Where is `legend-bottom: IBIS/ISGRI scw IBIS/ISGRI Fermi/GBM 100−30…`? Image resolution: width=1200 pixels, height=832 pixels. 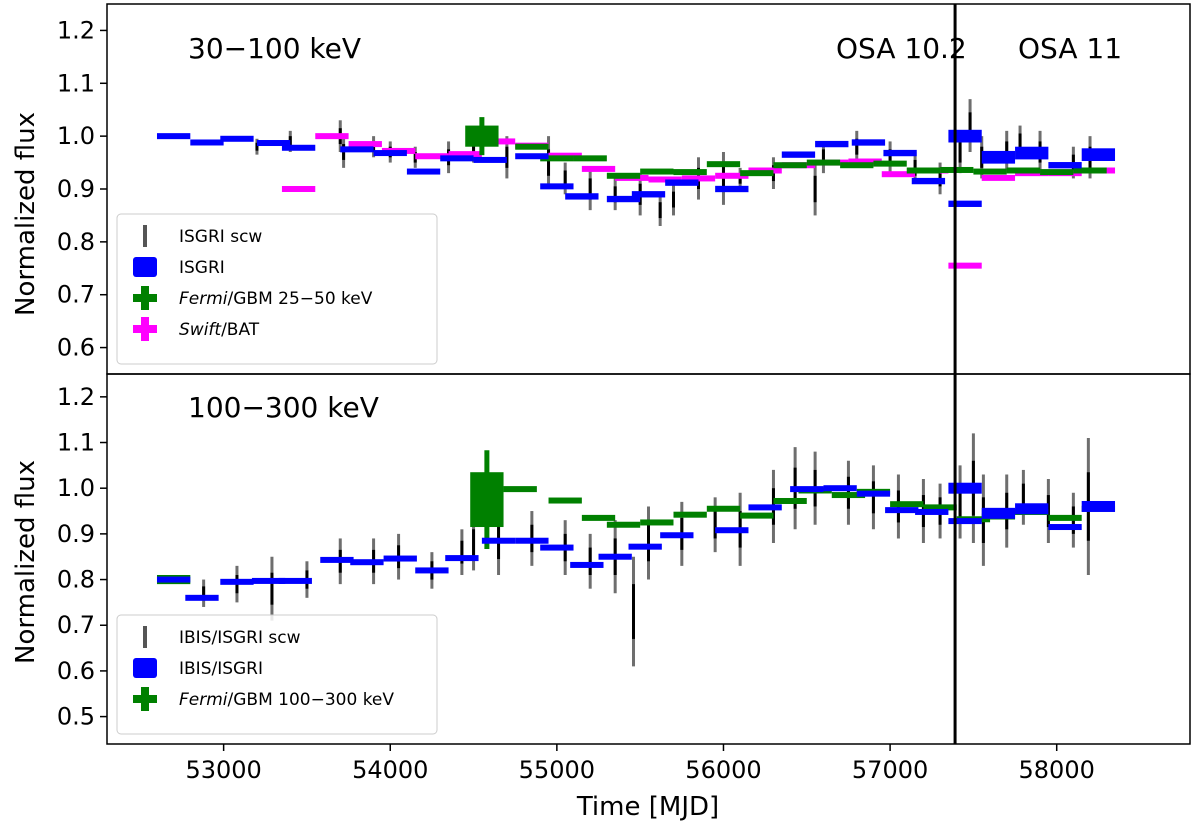
legend-bottom: IBIS/ISGRI scw IBIS/ISGRI Fermi/GBM 100−30… is located at coordinates (277, 674).